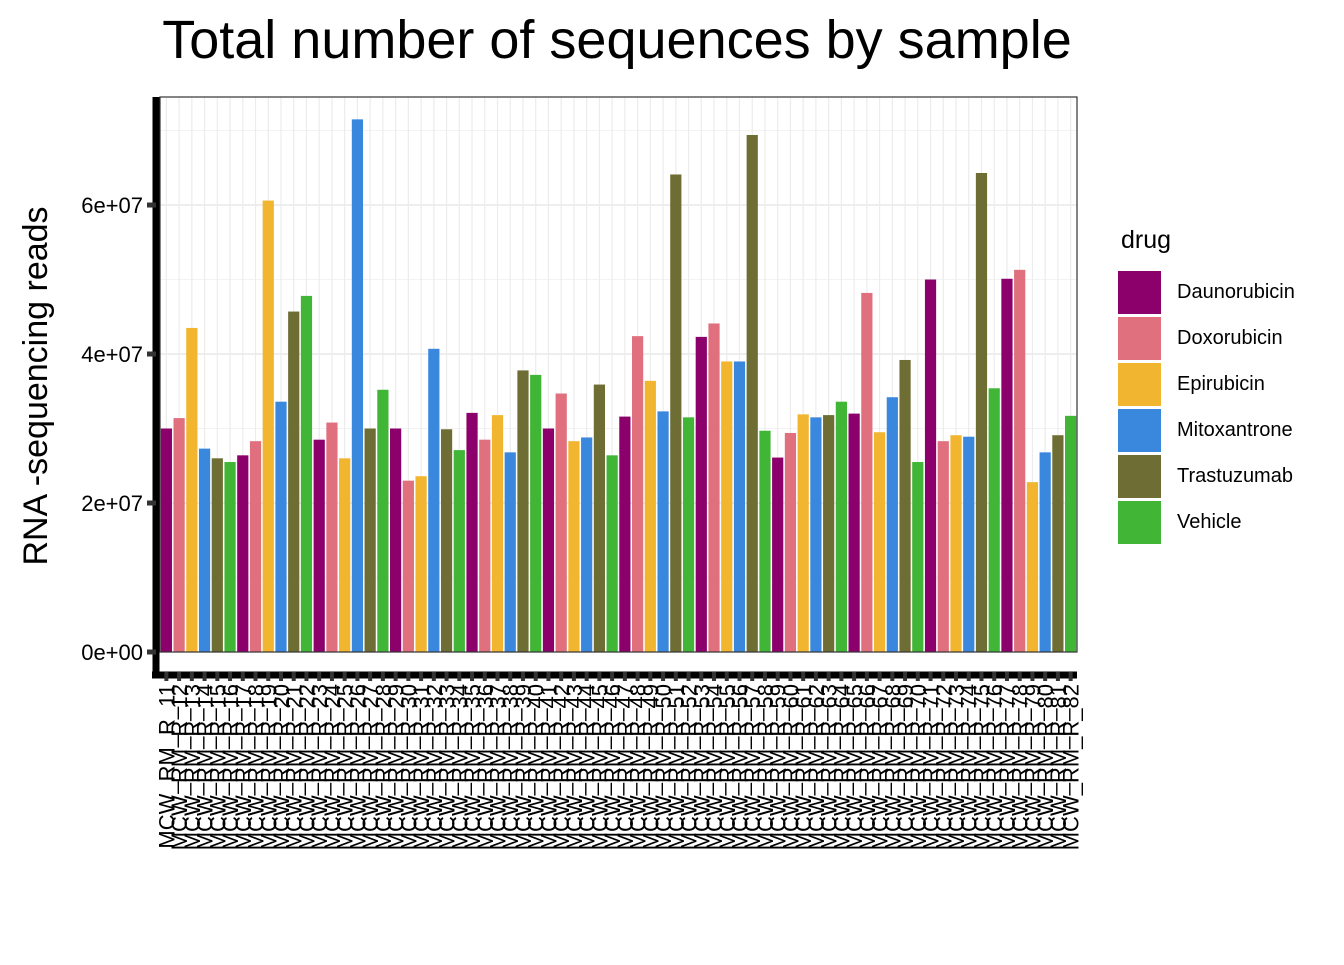 Image resolution: width=1344 pixels, height=965 pixels. What do you see at coordinates (459, 767) in the screenshot?
I see `x-tick-label: MCW_RM_R_34` at bounding box center [459, 767].